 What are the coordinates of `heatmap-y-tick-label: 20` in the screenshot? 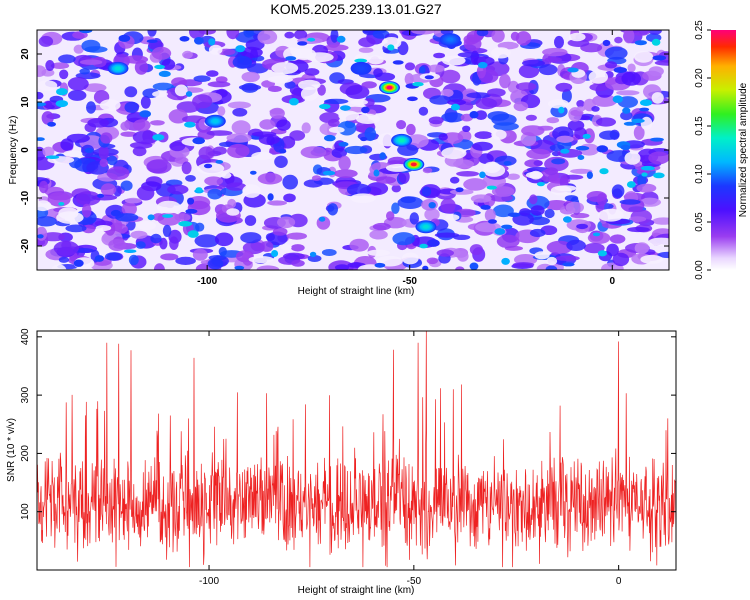 It's located at (25, 54).